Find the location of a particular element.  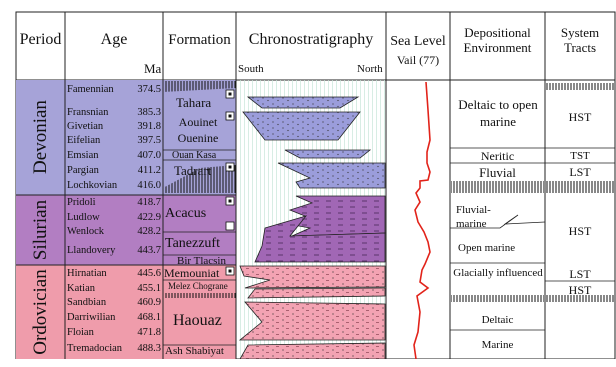

age-ma: 416.0 is located at coordinates (149, 185).